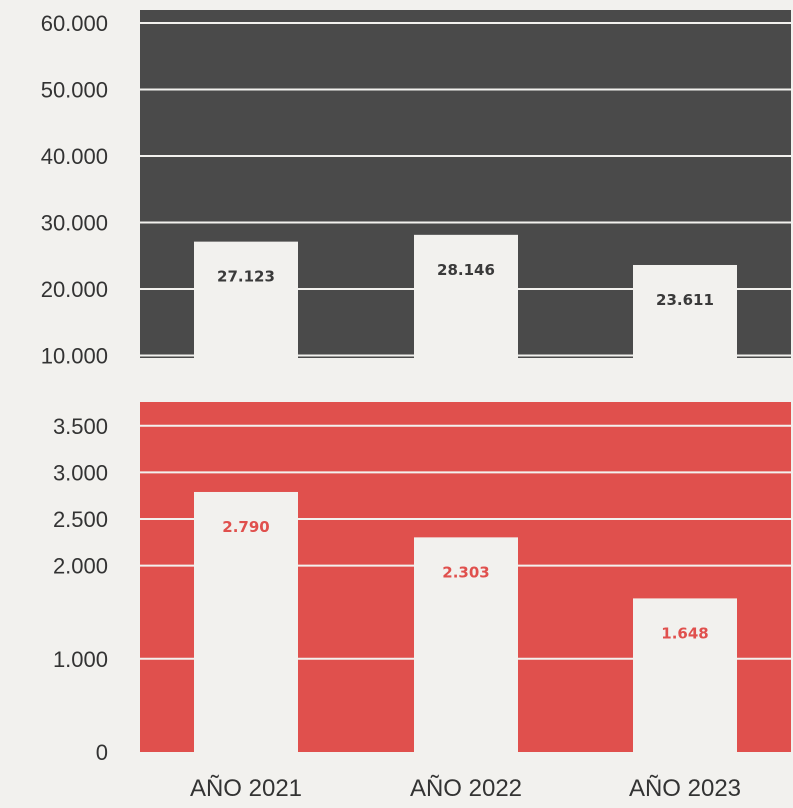 The image size is (793, 808). Describe the element at coordinates (685, 788) in the screenshot. I see `category-label-3: AÑO 2023` at that location.